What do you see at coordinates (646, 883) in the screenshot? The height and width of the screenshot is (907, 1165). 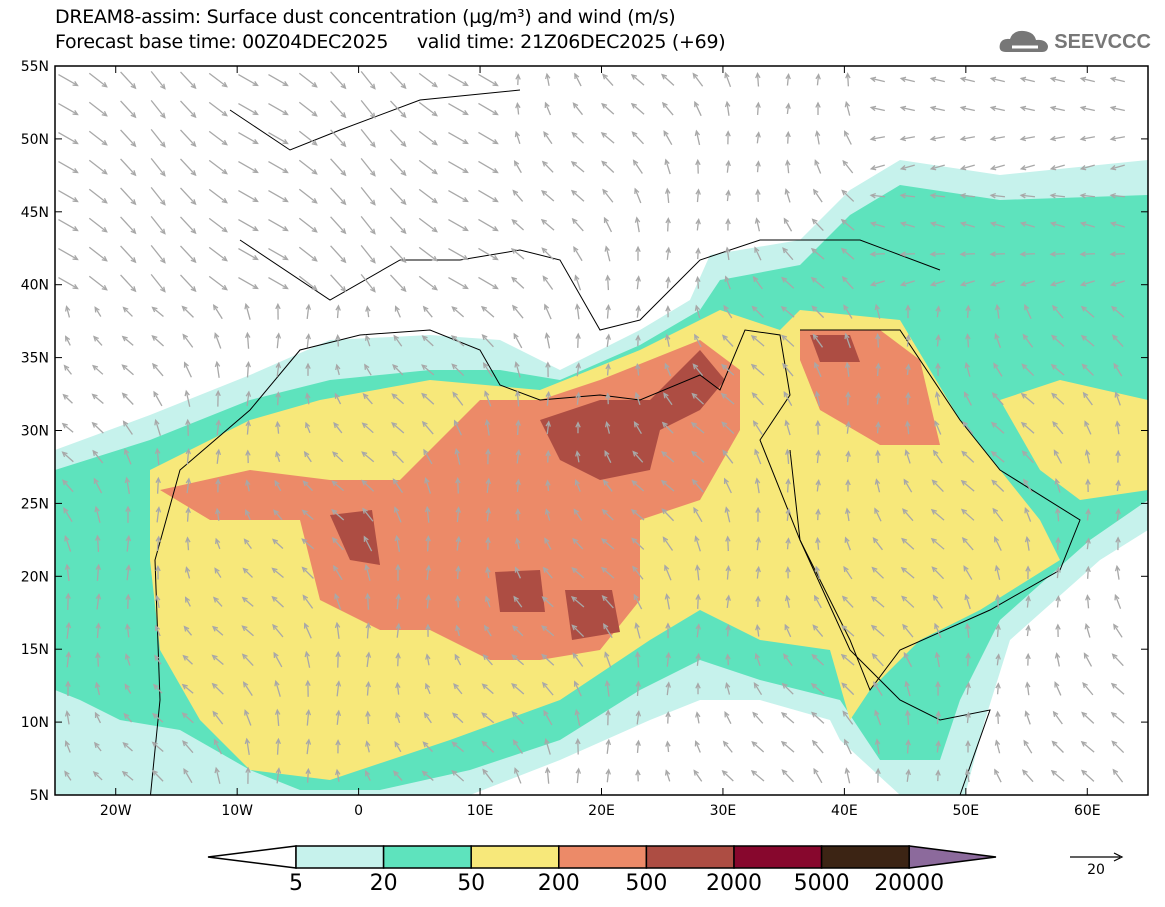 I see `colorbar-label: 500` at bounding box center [646, 883].